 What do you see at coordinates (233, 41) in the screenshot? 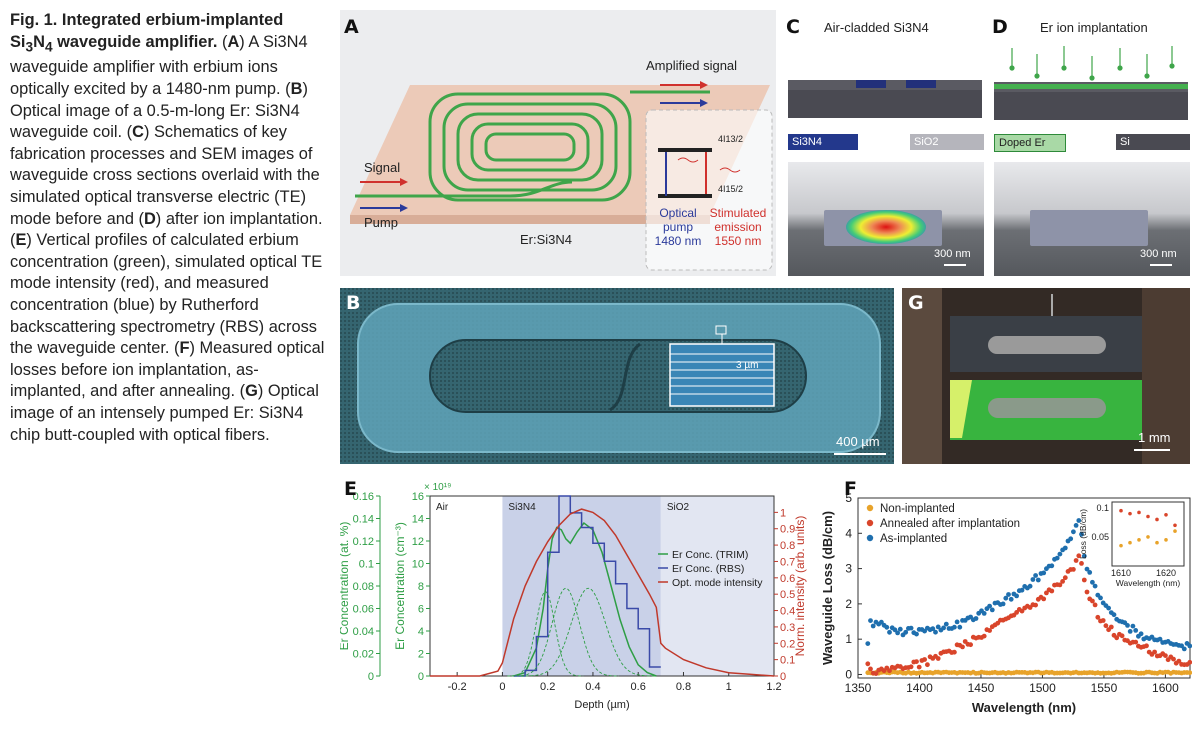
I see `caption-letter-a: A` at bounding box center [233, 41].